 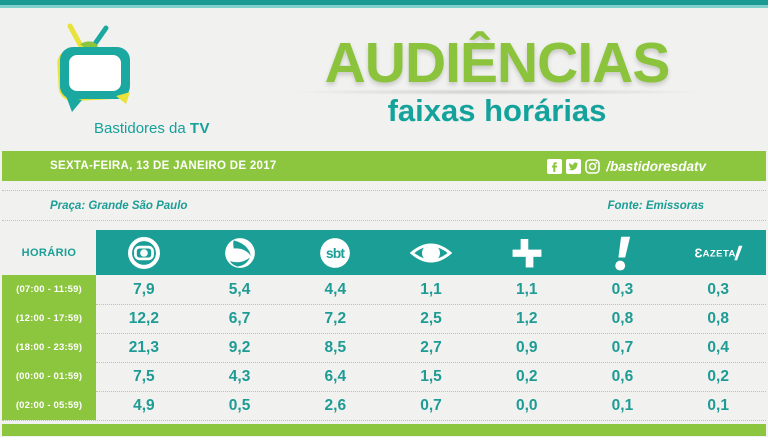 I want to click on rating-value: 1,5, so click(x=431, y=376).